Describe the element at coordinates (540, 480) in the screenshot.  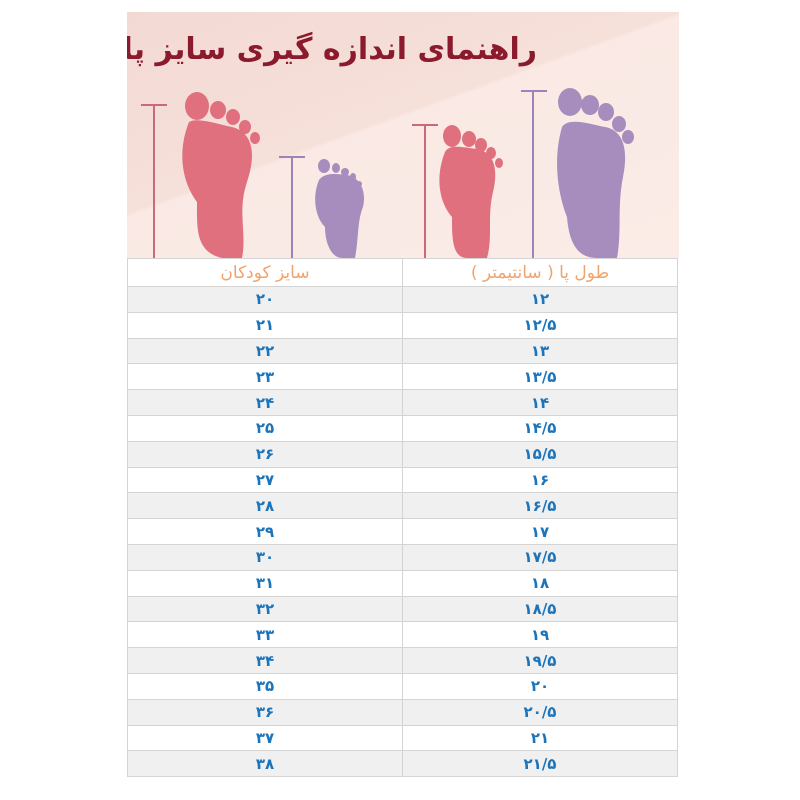
I see `length-cell: ۱۶` at that location.